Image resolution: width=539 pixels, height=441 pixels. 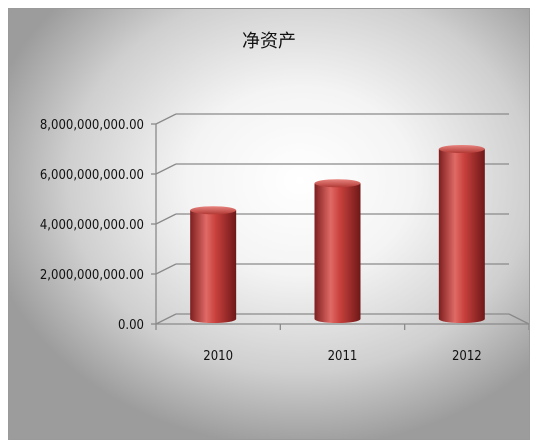 I want to click on x-tick-label: 2012, so click(x=467, y=356).